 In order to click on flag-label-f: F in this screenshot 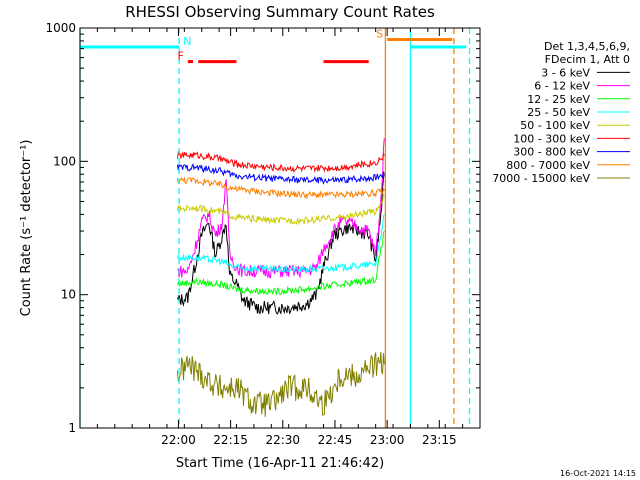, I will do `click(180, 56)`.